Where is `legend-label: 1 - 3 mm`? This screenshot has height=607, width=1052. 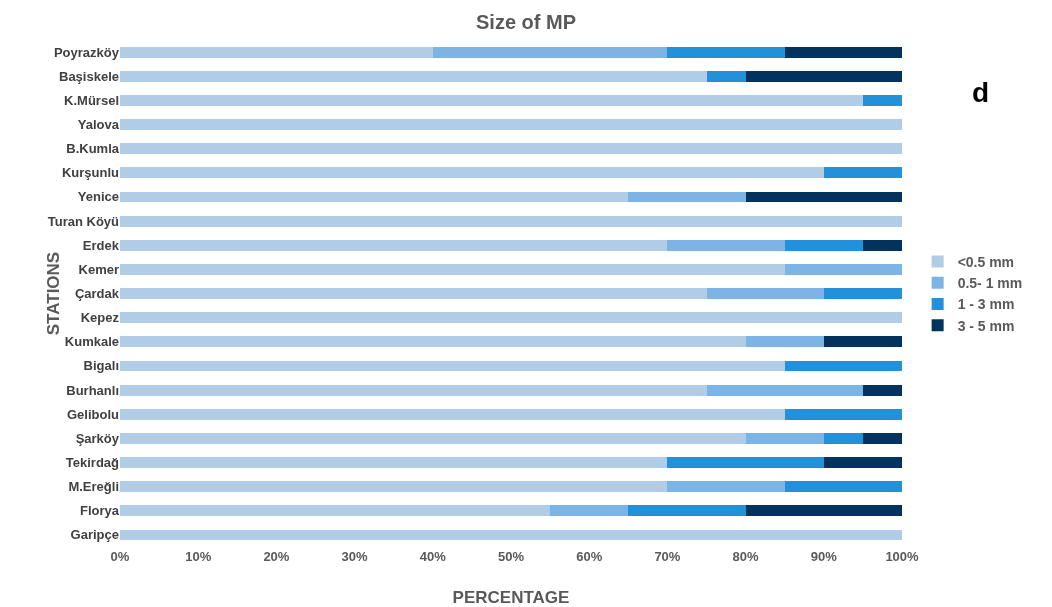
legend-label: 1 - 3 mm is located at coordinates (986, 304).